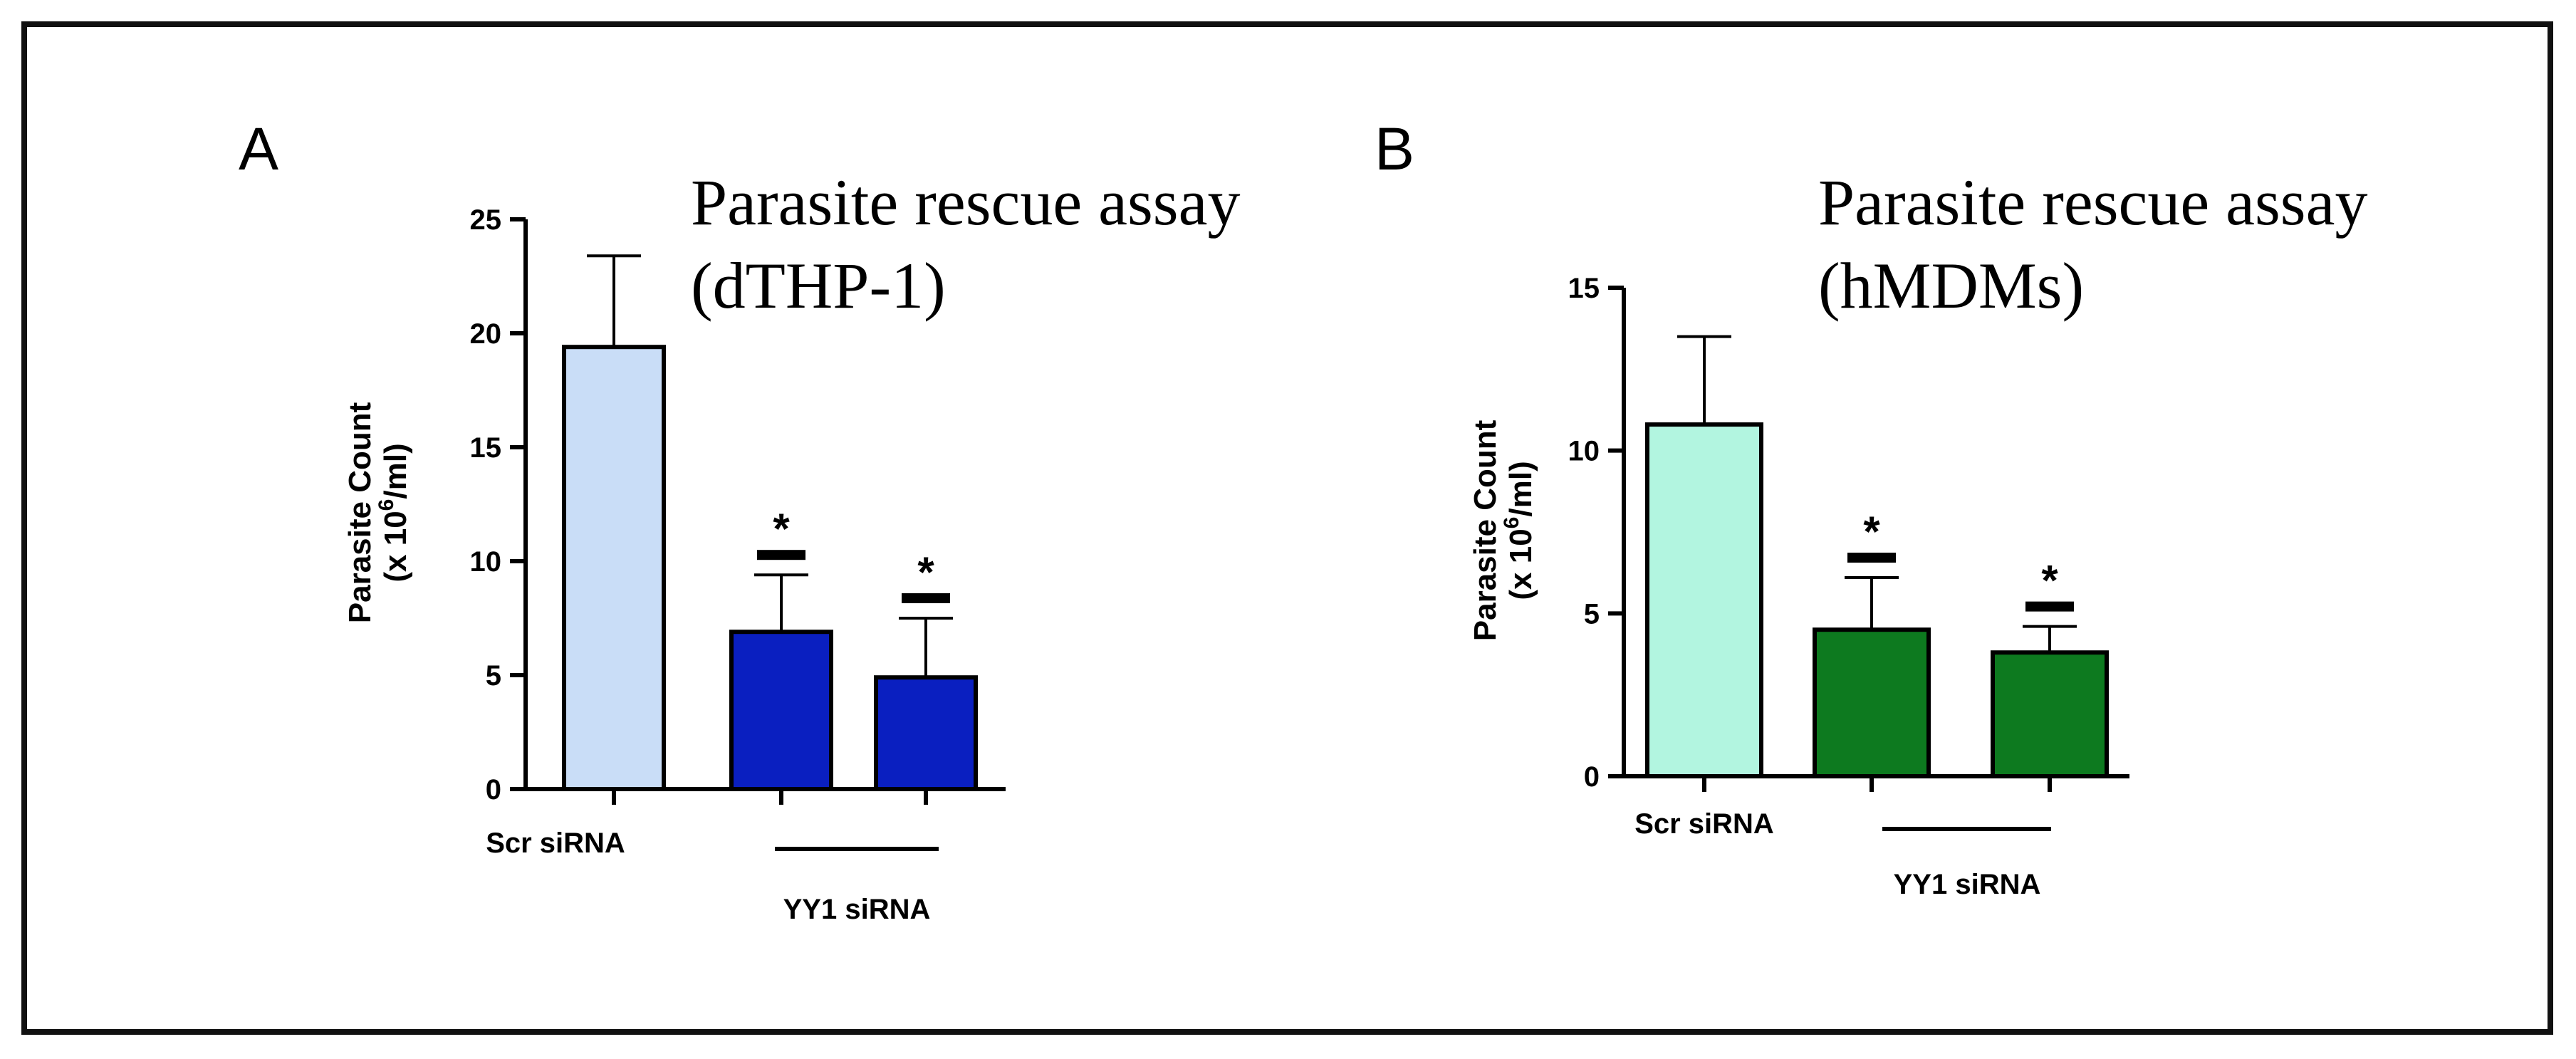 This screenshot has width=2576, height=1059. I want to click on panel-label-b: B, so click(1394, 148).